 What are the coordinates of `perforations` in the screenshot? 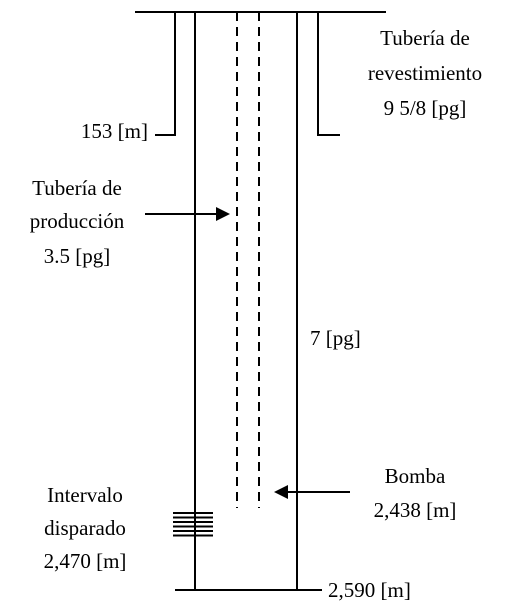 It's located at (193, 524).